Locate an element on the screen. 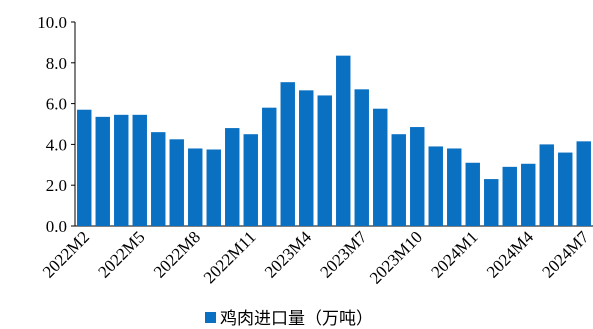  x-tick-label: 2024M7 is located at coordinates (565, 254).